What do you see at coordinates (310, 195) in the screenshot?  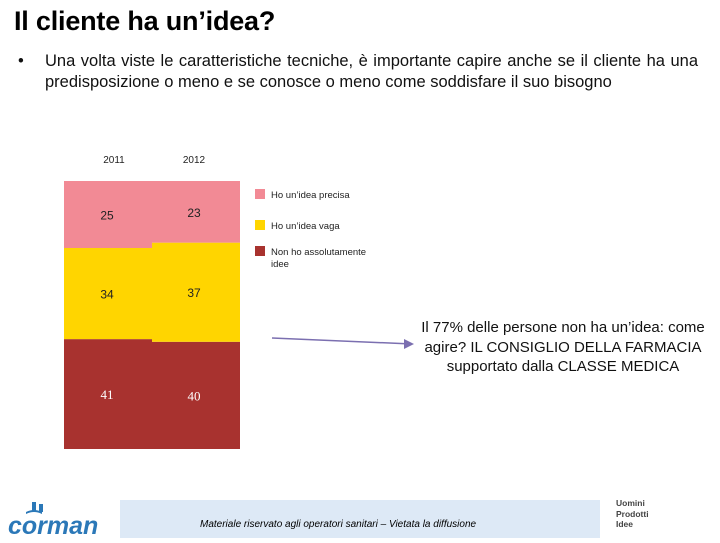 I see `legend-label: Ho un’idea precisa` at bounding box center [310, 195].